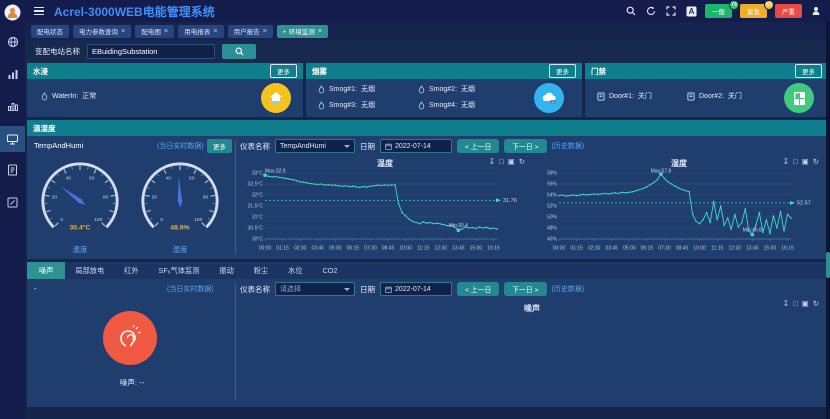  I want to click on droplet-icon, so click(321, 104).